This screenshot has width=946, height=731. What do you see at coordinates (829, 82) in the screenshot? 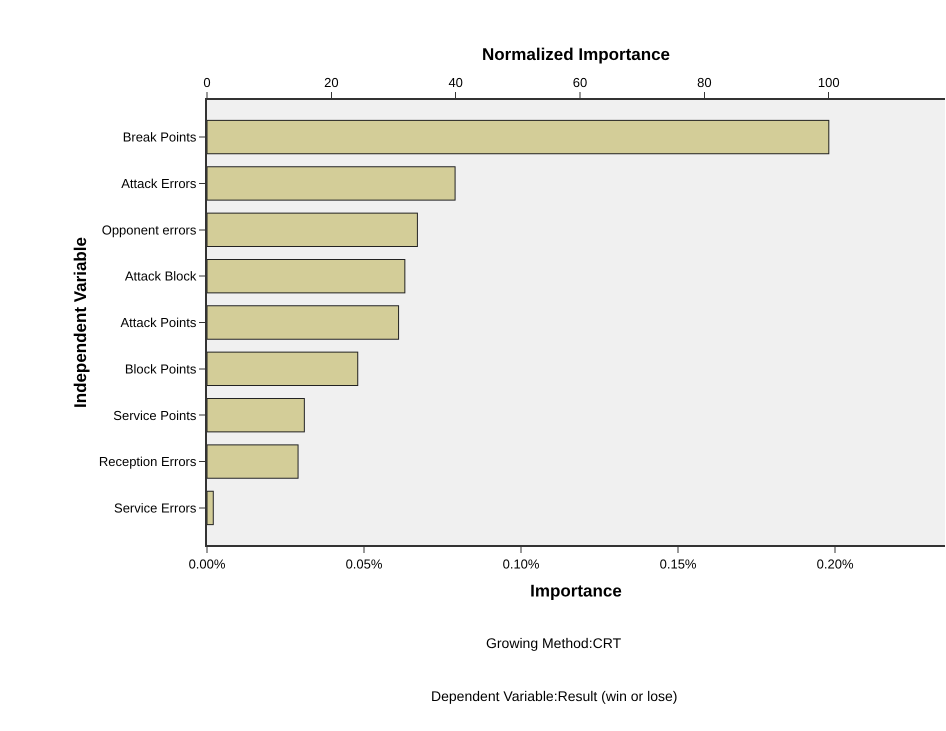
I see `x2-tick-label: 100` at bounding box center [829, 82].